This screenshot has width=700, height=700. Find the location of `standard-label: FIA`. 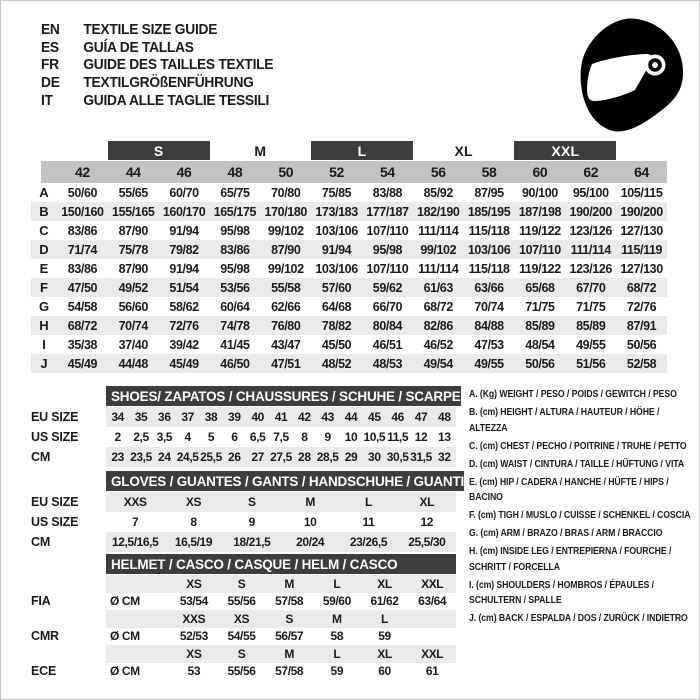

standard-label: FIA is located at coordinates (41, 601).